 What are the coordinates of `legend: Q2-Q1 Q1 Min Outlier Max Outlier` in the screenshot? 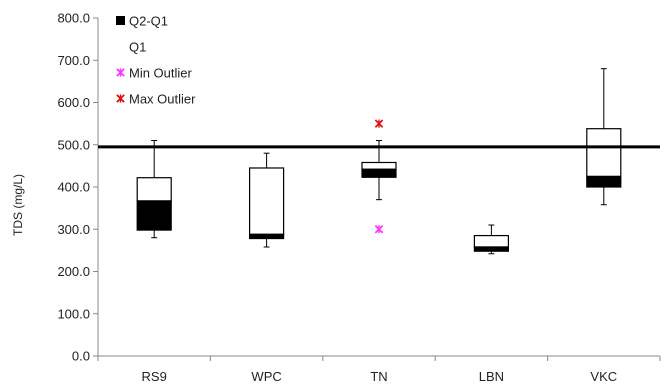 It's located at (156, 60).